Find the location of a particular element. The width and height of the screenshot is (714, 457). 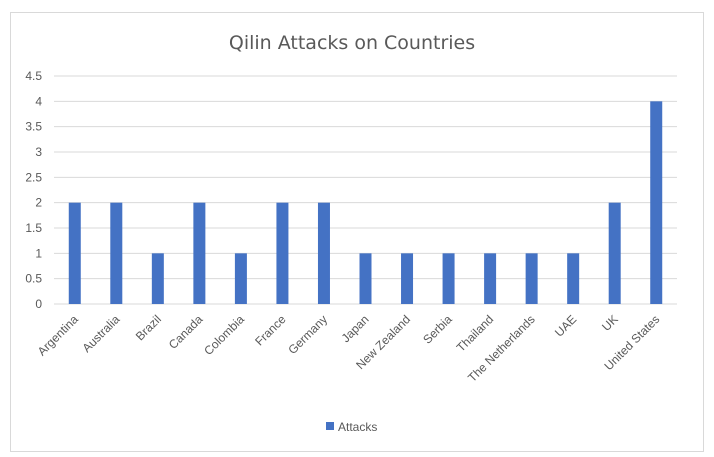

y-tick-label: 2.5 is located at coordinates (33, 177).